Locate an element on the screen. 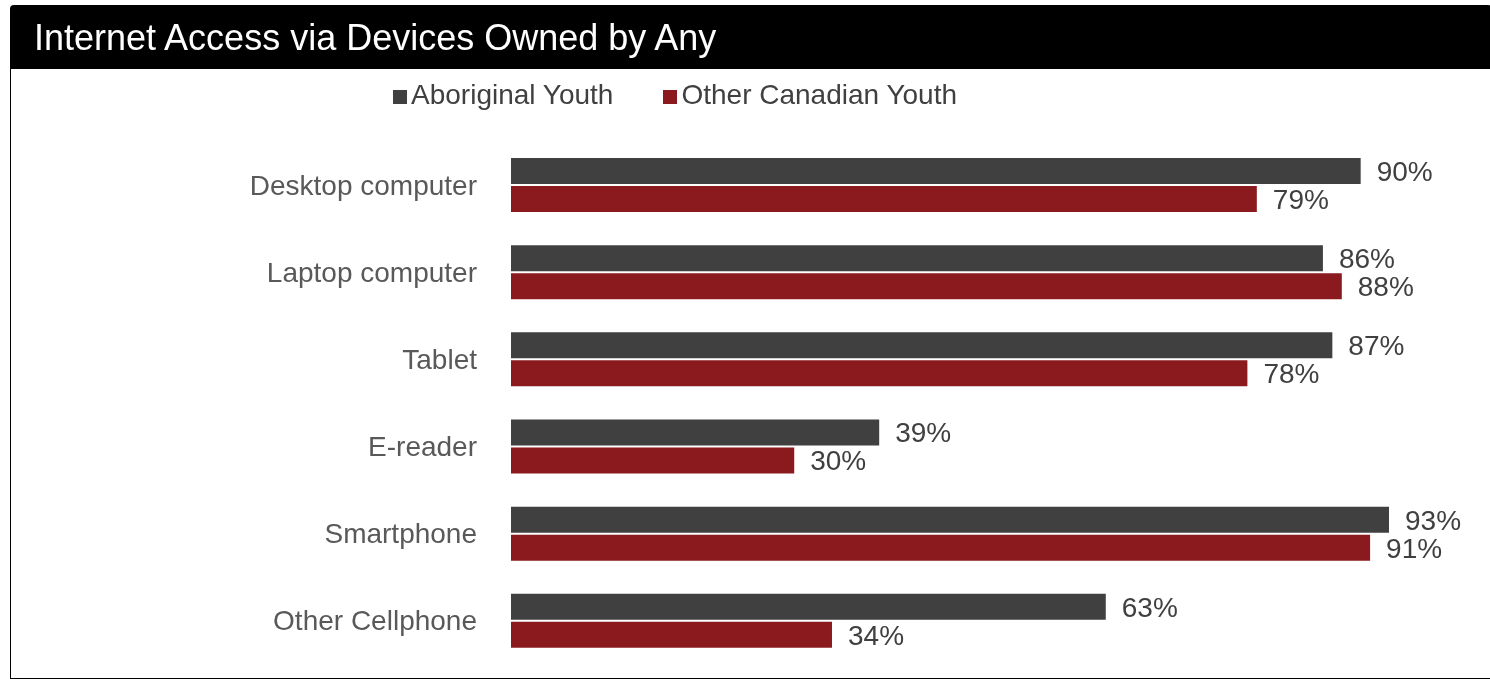 The height and width of the screenshot is (679, 1490). y-tick-label: Other Cellphone is located at coordinates (375, 621).